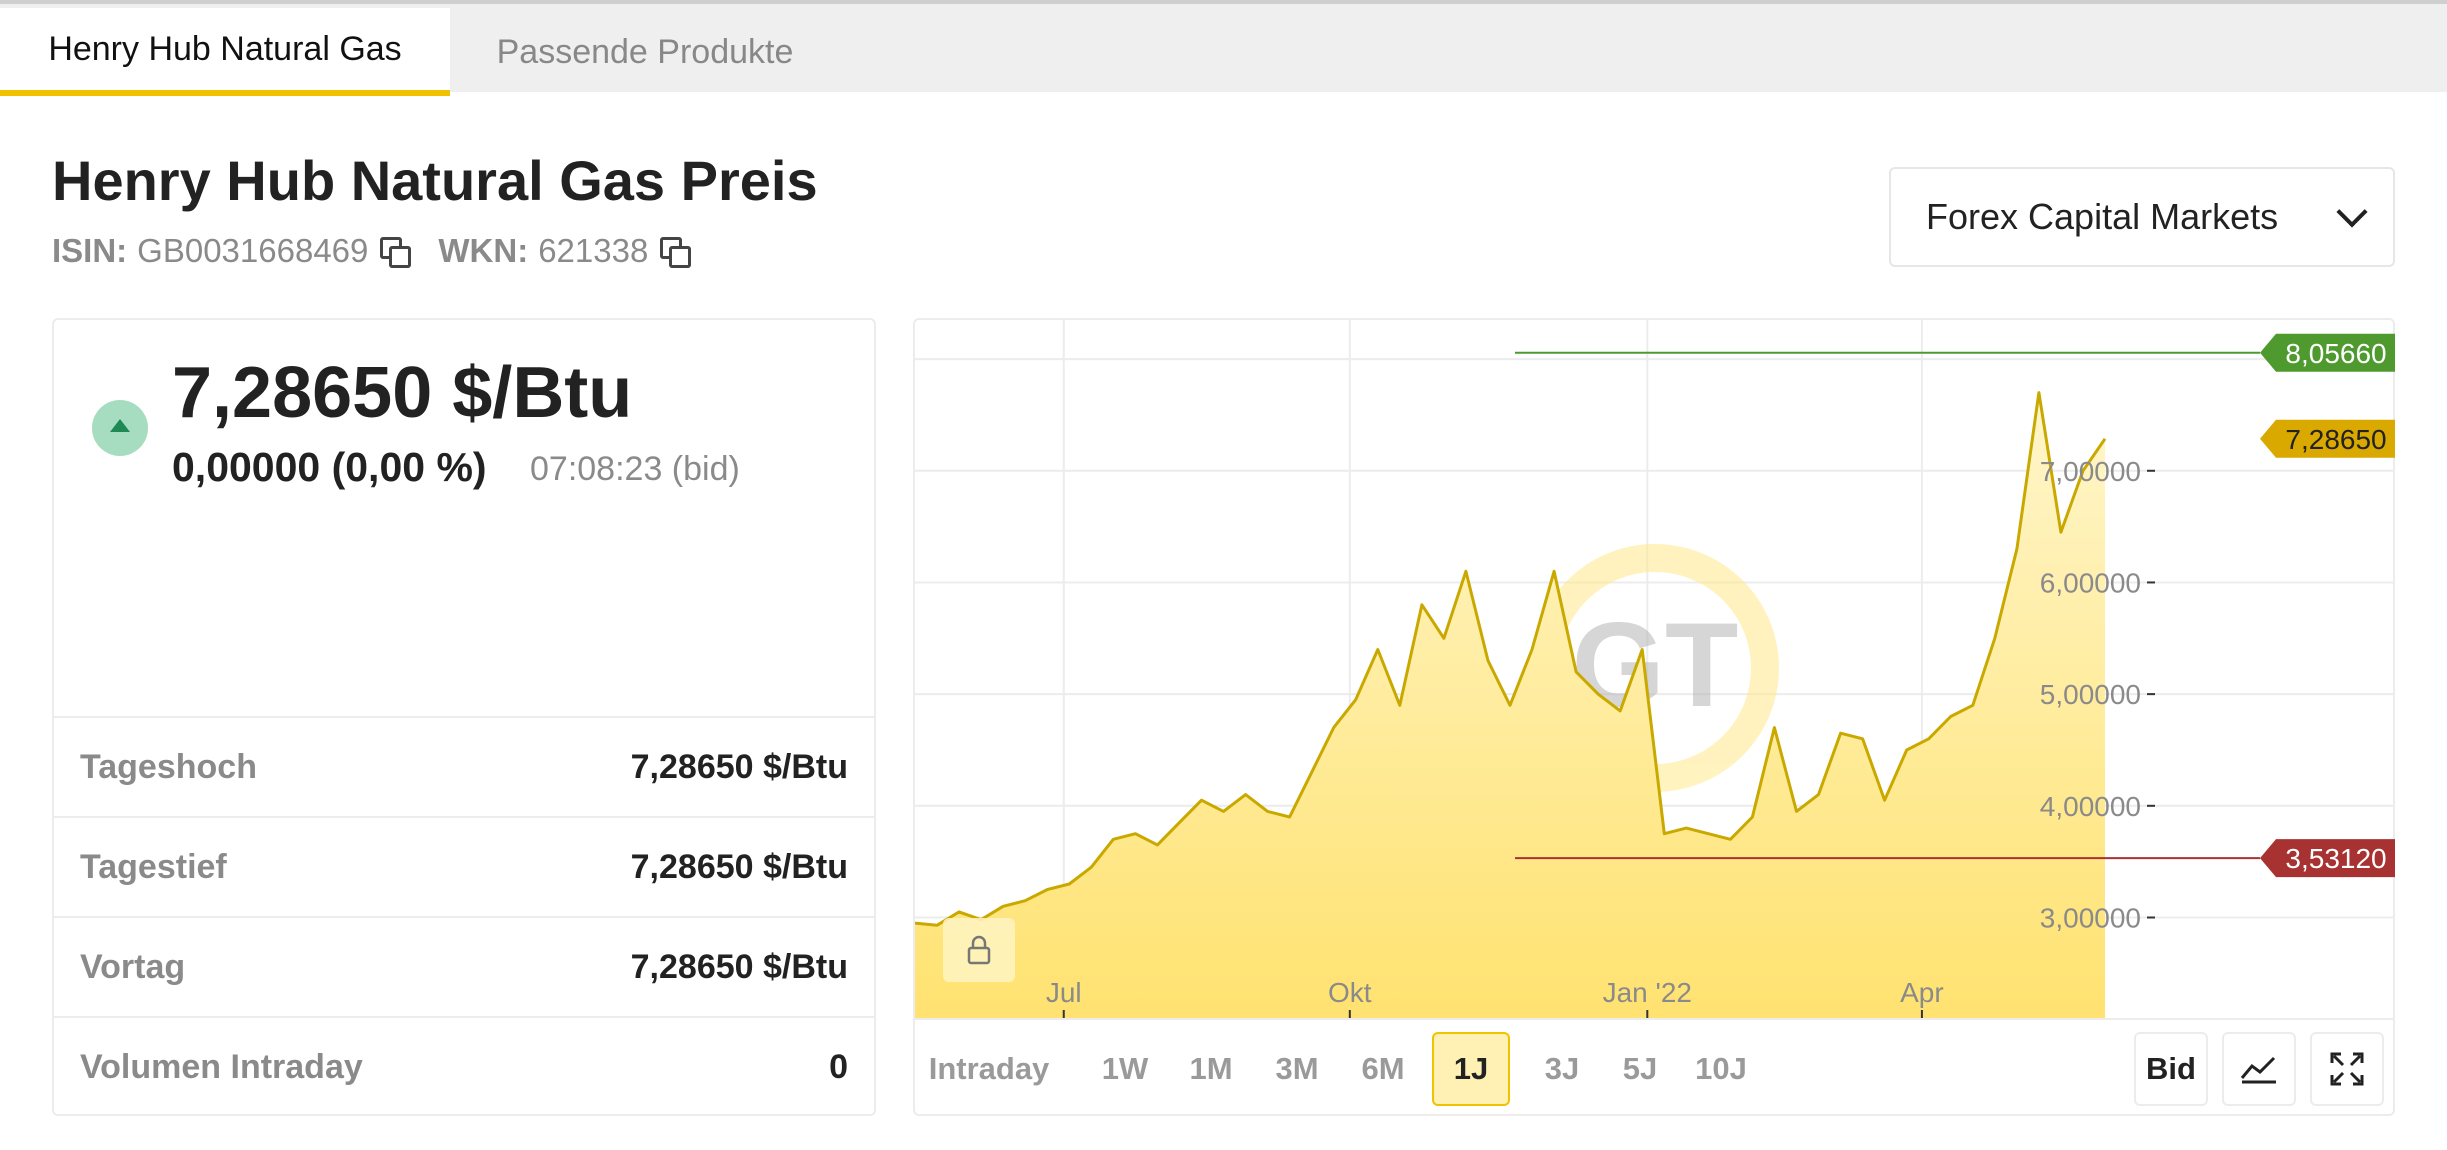 The image size is (2447, 1150). What do you see at coordinates (645, 51) in the screenshot?
I see `tab-passende-produkte: Passende Produkte` at bounding box center [645, 51].